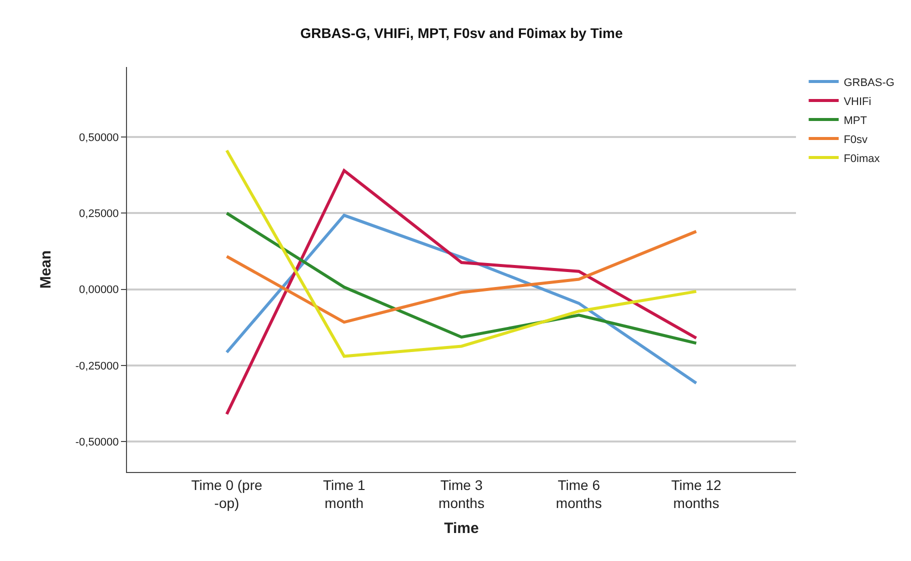 Image resolution: width=911 pixels, height=561 pixels. What do you see at coordinates (226, 493) in the screenshot?
I see `x-tick-label: Time 0 (pre -op)` at bounding box center [226, 493].